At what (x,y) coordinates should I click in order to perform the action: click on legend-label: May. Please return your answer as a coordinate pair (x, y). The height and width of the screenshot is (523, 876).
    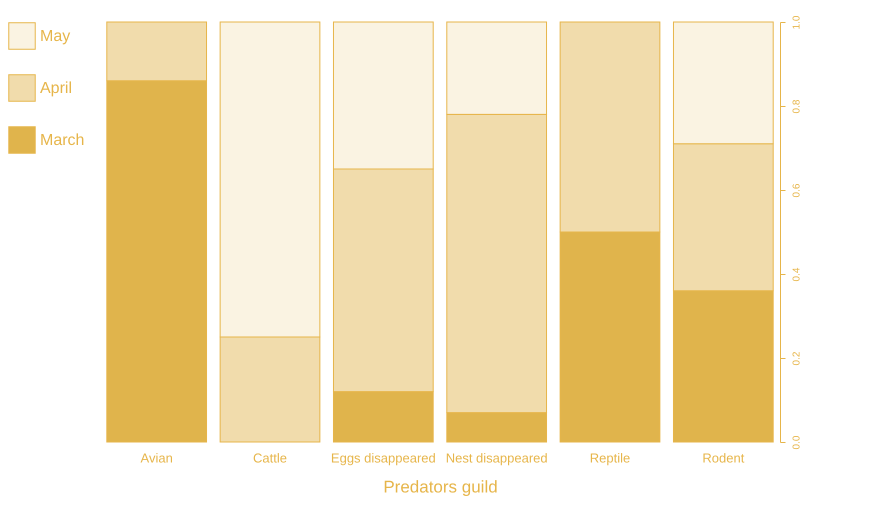
    Looking at the image, I should click on (55, 36).